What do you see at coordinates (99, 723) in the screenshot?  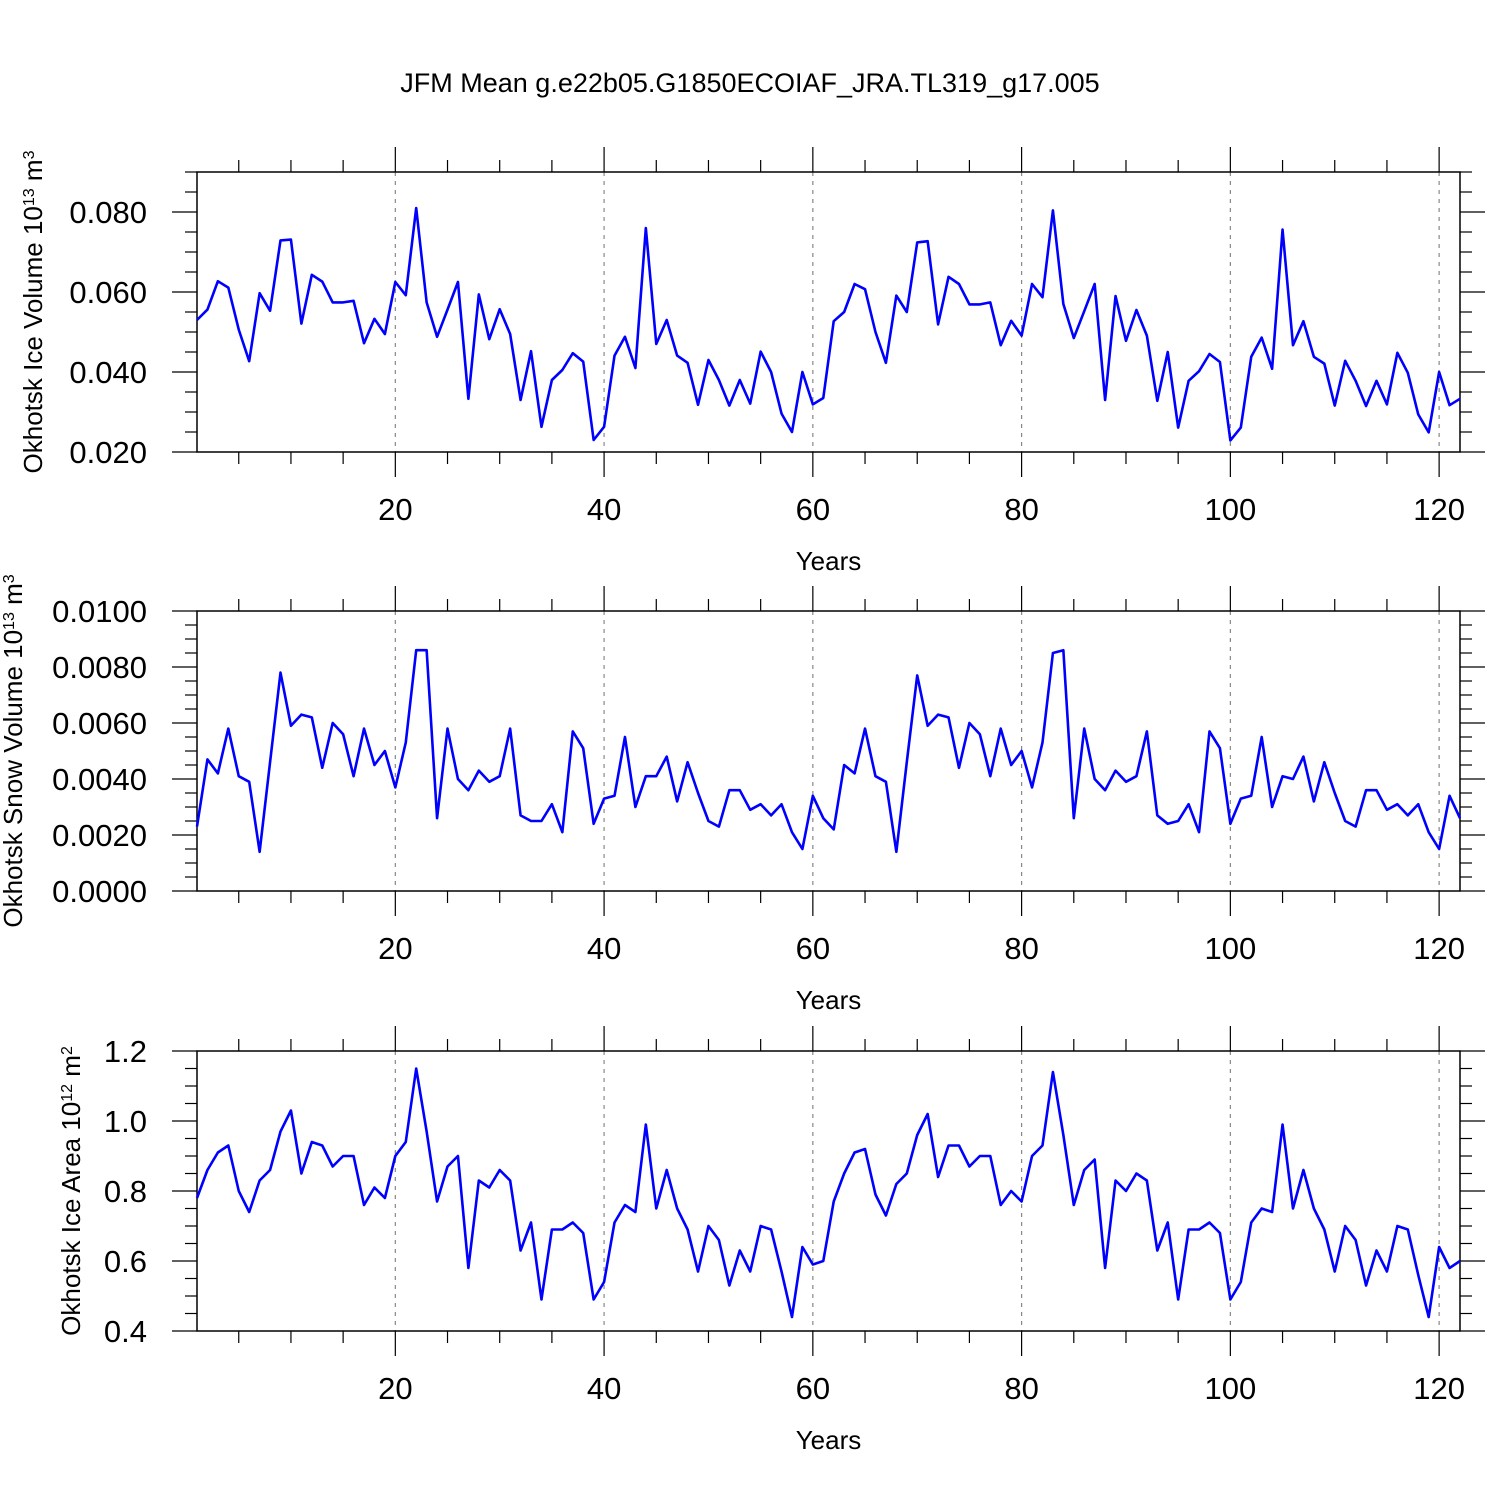 I see `y-tick-label: 0.0060` at bounding box center [99, 723].